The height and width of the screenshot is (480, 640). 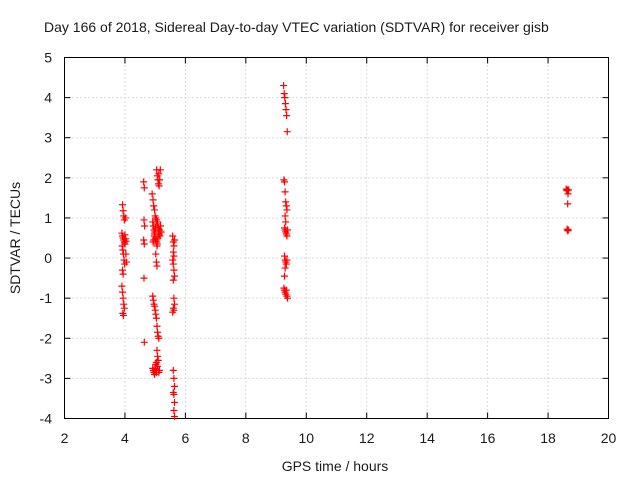 I want to click on y-tick-label: -3, so click(x=46, y=378).